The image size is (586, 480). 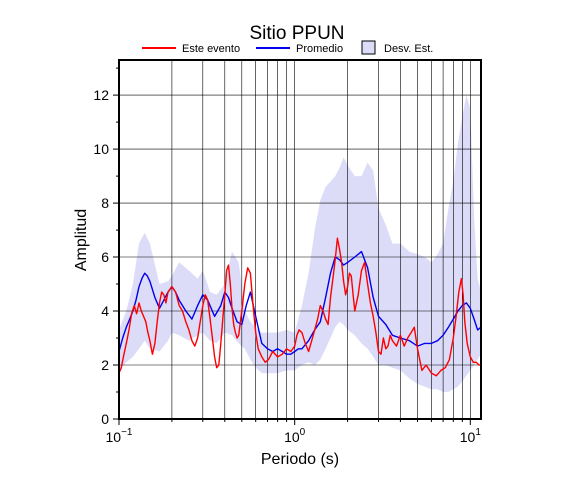 What do you see at coordinates (303, 432) in the screenshot?
I see `x-tick-exponent: 0` at bounding box center [303, 432].